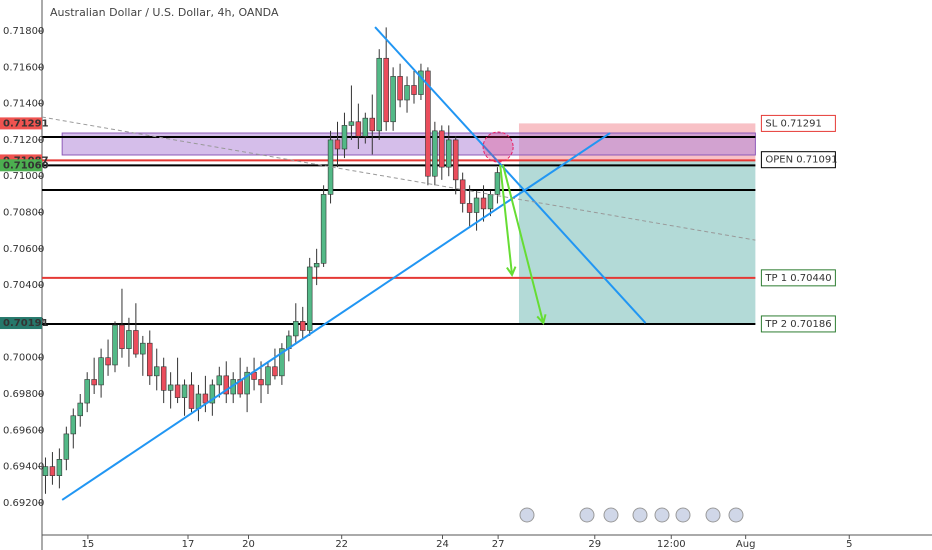 This screenshot has width=932, height=550. I want to click on y-tick-label: 0.69200, so click(23, 503).